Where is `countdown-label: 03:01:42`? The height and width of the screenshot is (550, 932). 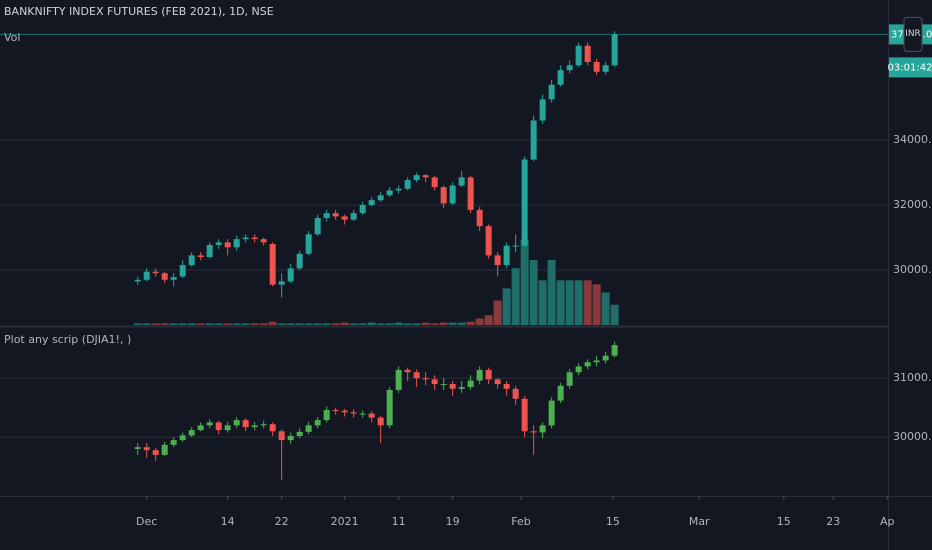
countdown-label: 03:01:42 is located at coordinates (910, 67).